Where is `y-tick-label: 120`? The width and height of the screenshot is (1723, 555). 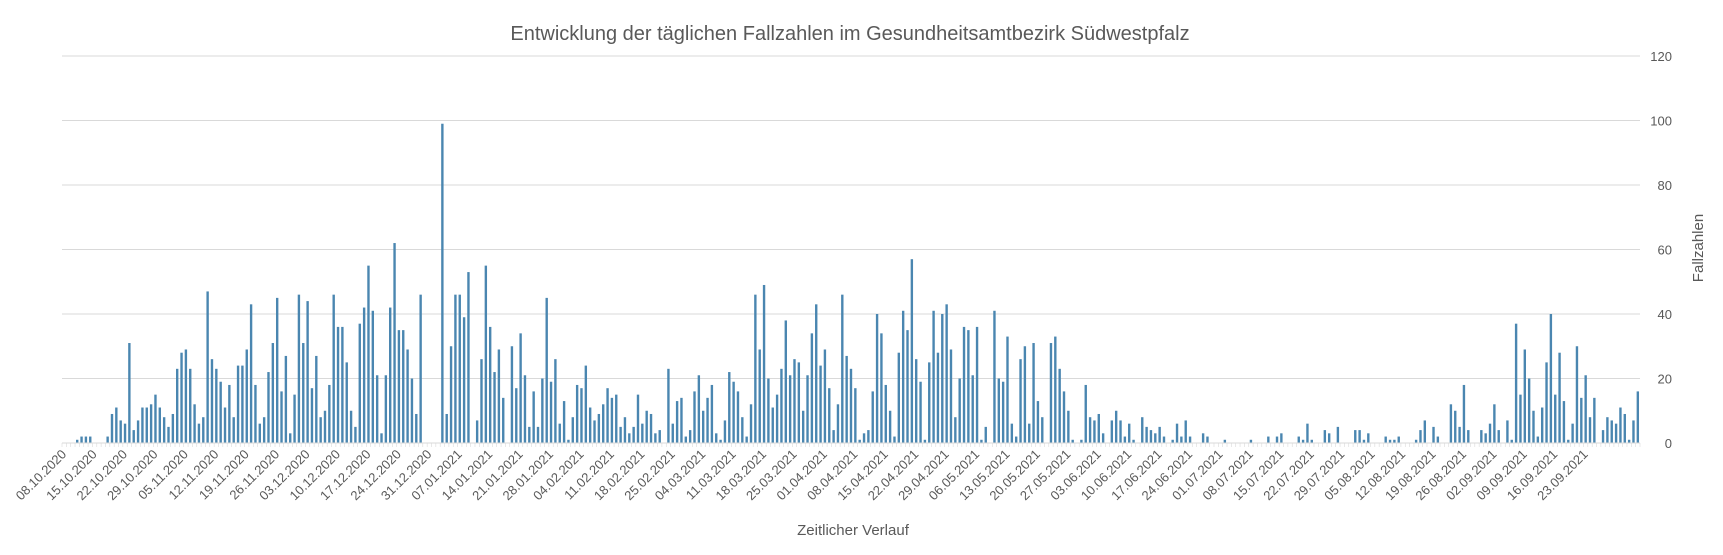
y-tick-label: 120 is located at coordinates (1661, 56).